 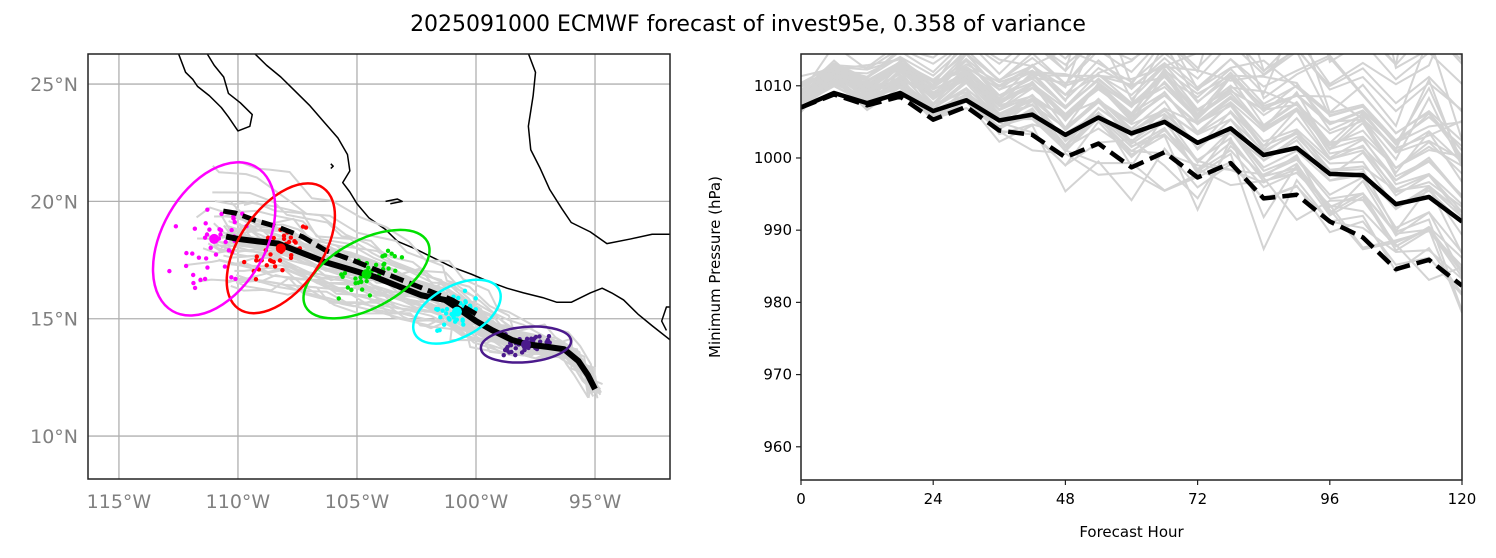 I want to click on spread-ellipse-72h, so click(x=366, y=274).